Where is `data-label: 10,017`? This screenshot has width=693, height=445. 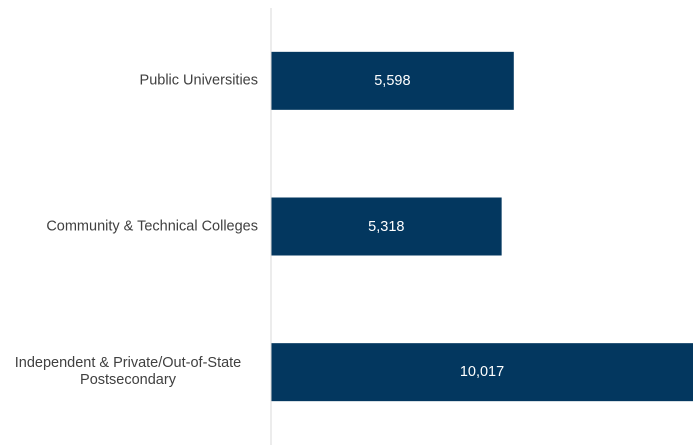 data-label: 10,017 is located at coordinates (482, 372).